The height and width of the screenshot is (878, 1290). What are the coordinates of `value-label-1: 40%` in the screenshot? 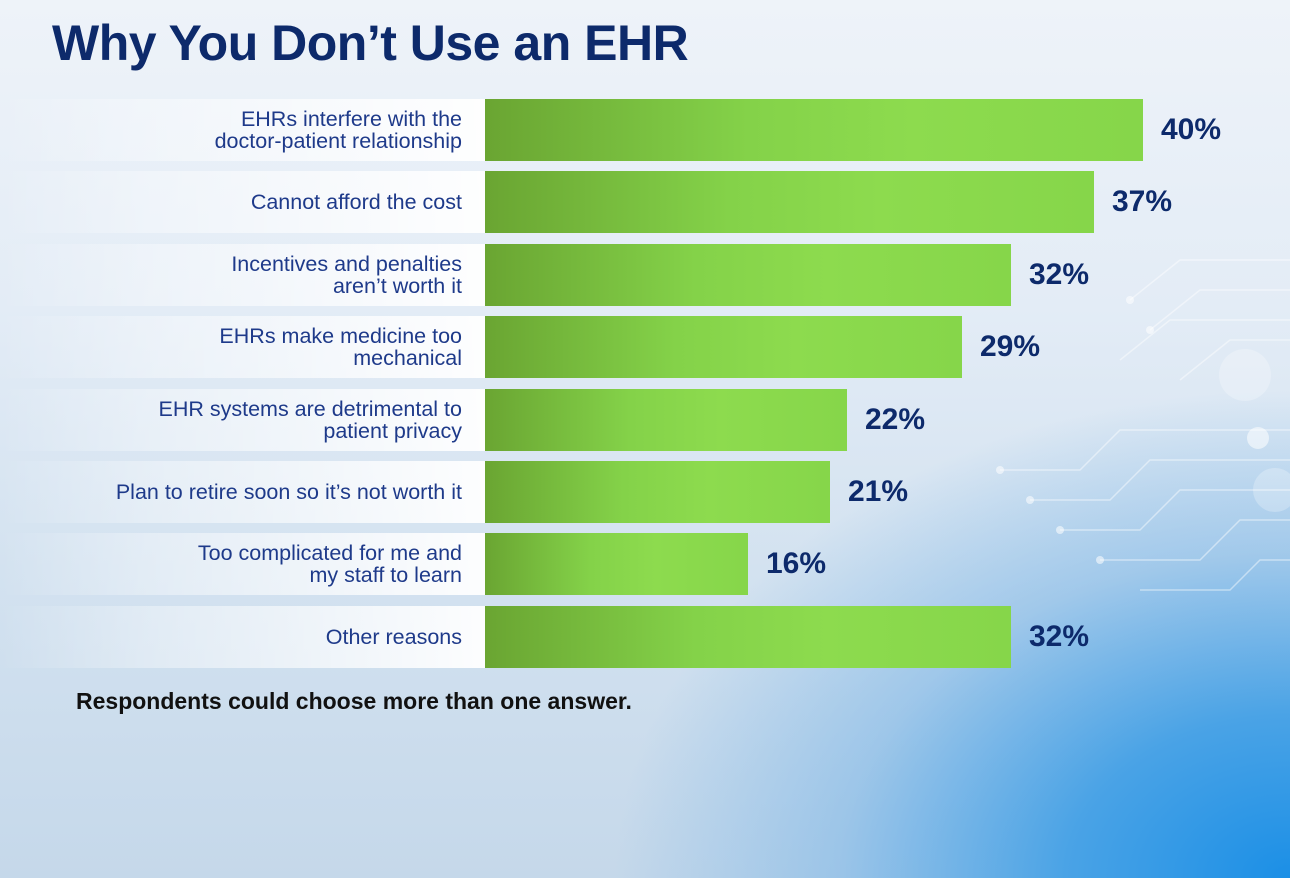 It's located at (1191, 129).